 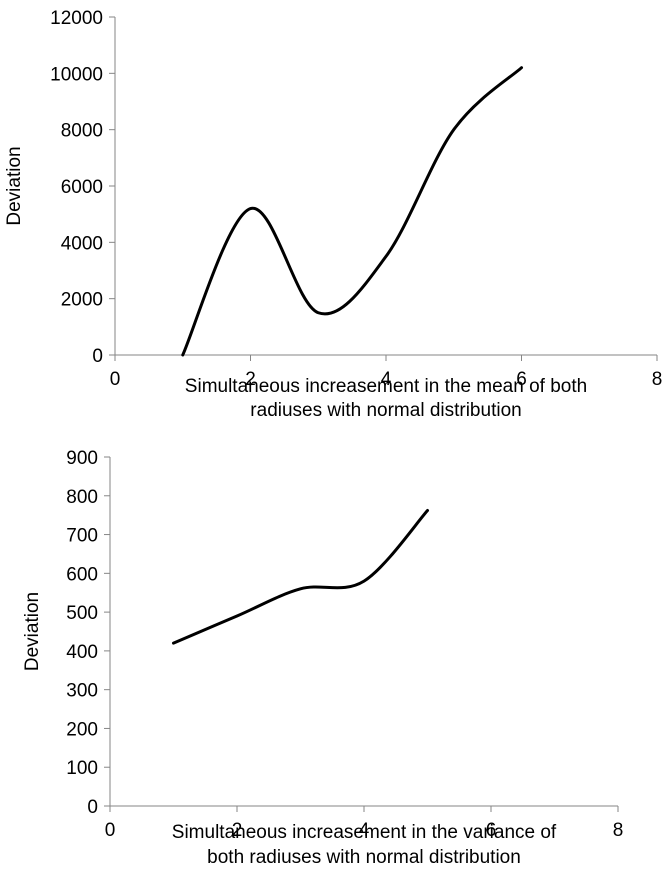 I want to click on y-tick-label: 700, so click(x=82, y=536).